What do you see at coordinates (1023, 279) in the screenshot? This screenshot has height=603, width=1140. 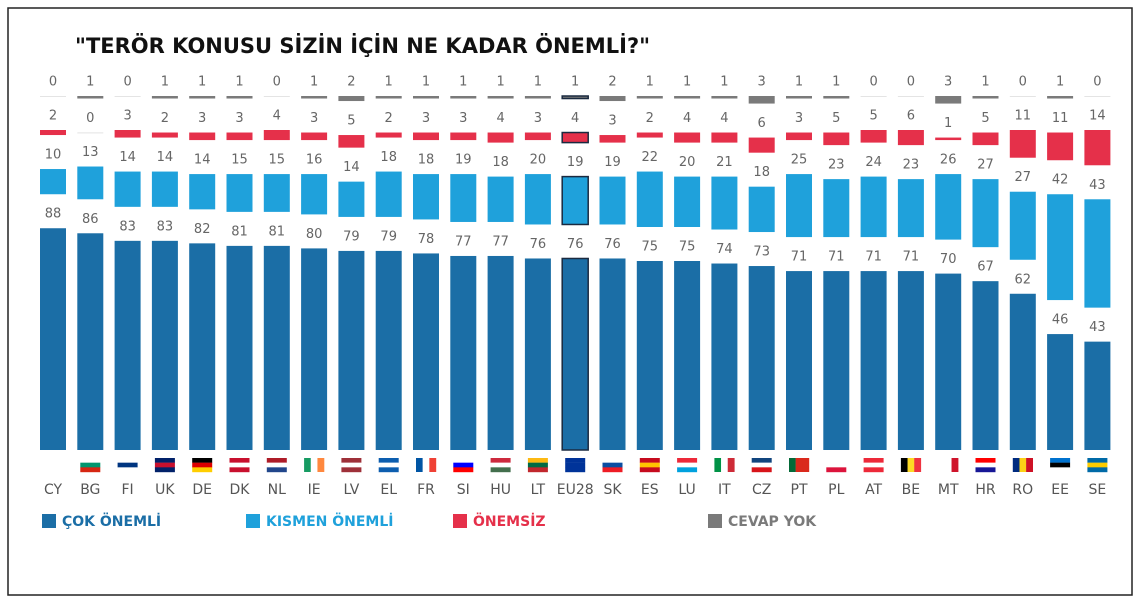 I see `value-label: 62` at bounding box center [1023, 279].